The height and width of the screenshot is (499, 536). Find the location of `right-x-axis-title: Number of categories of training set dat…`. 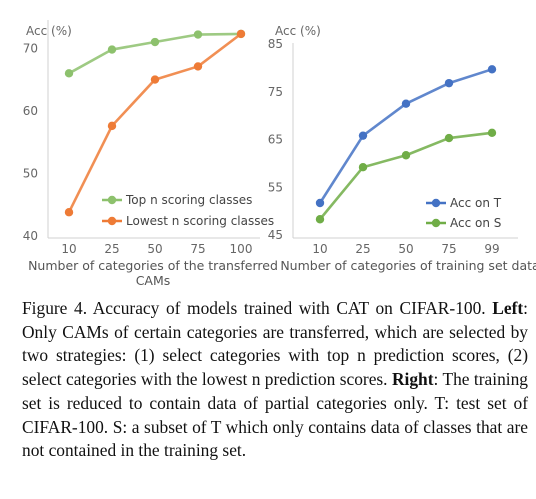

right-x-axis-title: Number of categories of training set dat… is located at coordinates (408, 265).